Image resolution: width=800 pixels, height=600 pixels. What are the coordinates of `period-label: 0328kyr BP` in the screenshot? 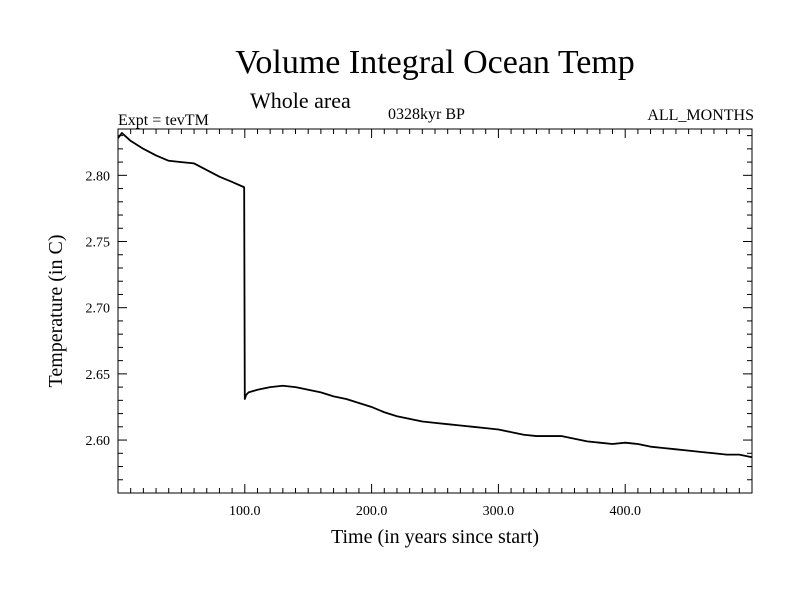 It's located at (426, 114).